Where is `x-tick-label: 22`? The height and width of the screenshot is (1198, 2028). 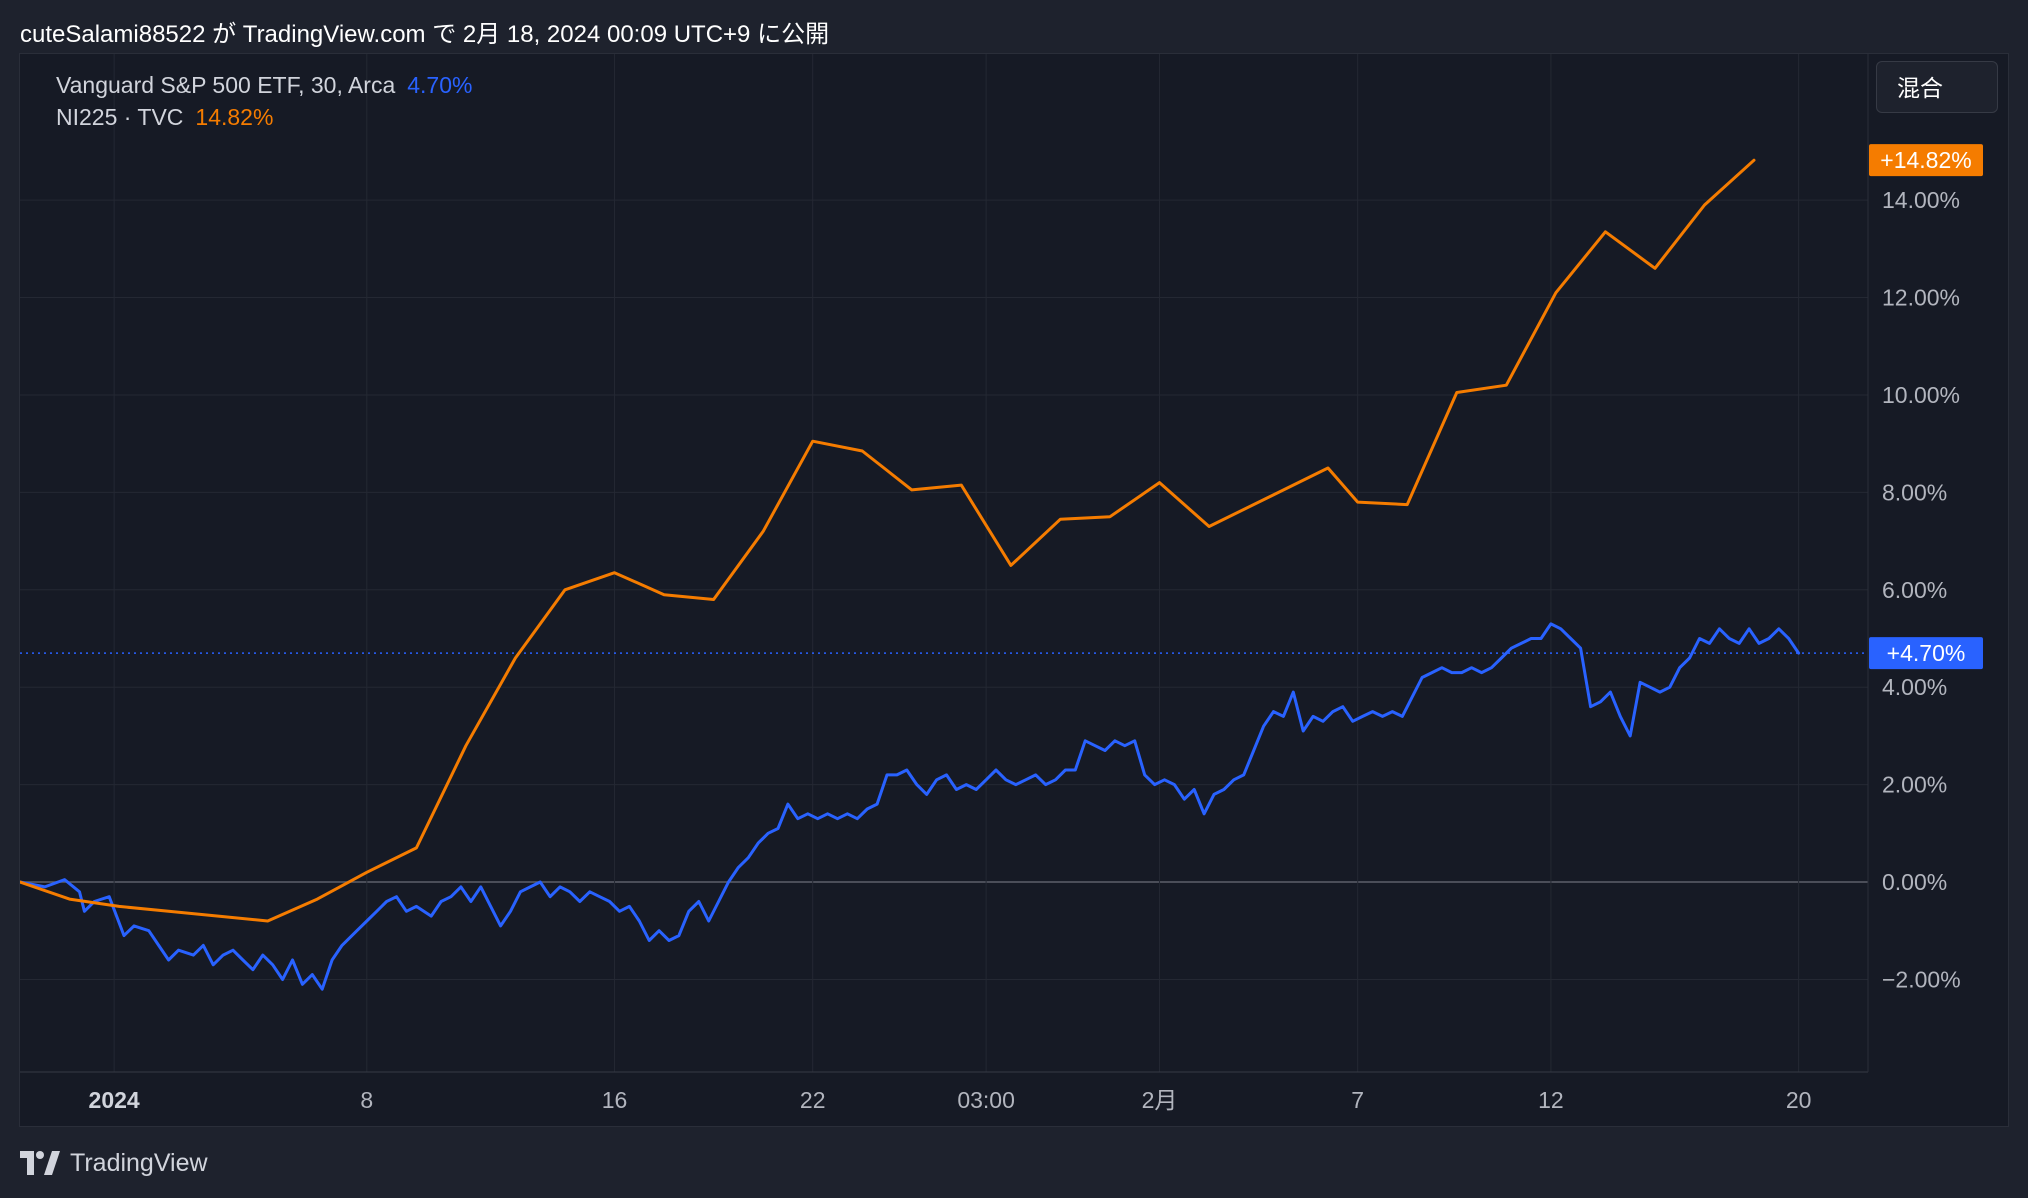
x-tick-label: 22 is located at coordinates (813, 1100).